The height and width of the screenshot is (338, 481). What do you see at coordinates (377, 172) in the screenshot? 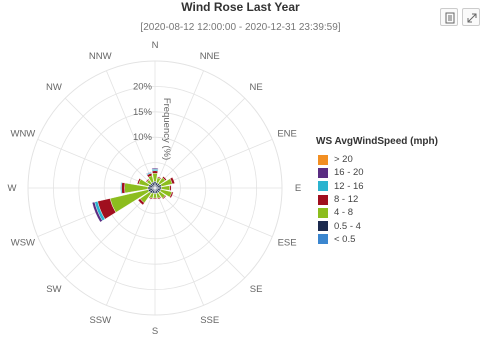
I see `legend-item: 16 - 20` at bounding box center [377, 172].